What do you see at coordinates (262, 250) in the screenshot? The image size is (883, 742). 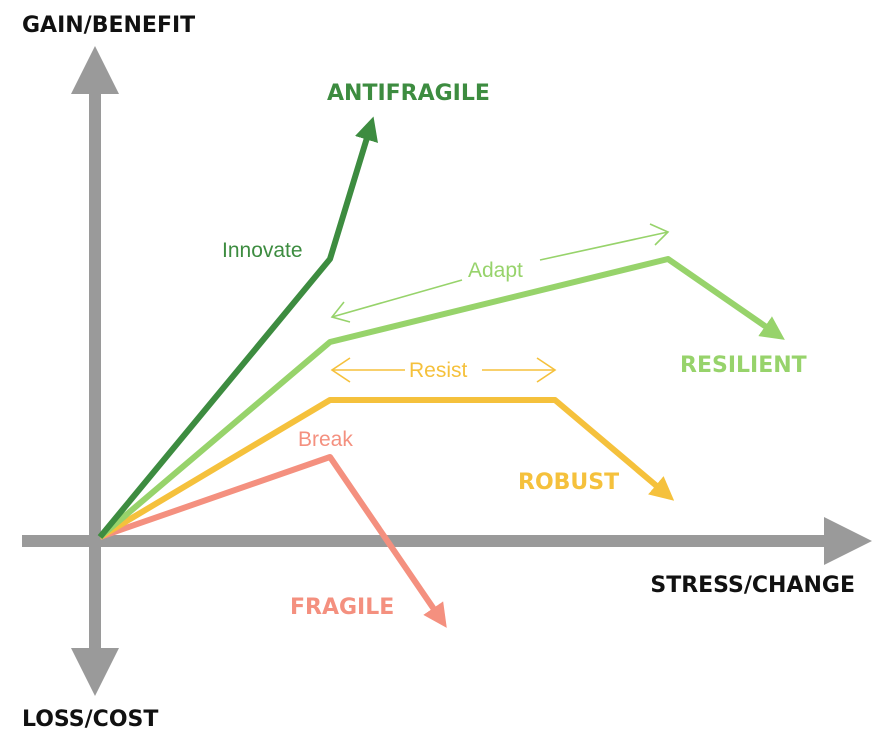 I see `innovate-label: Innovate` at bounding box center [262, 250].